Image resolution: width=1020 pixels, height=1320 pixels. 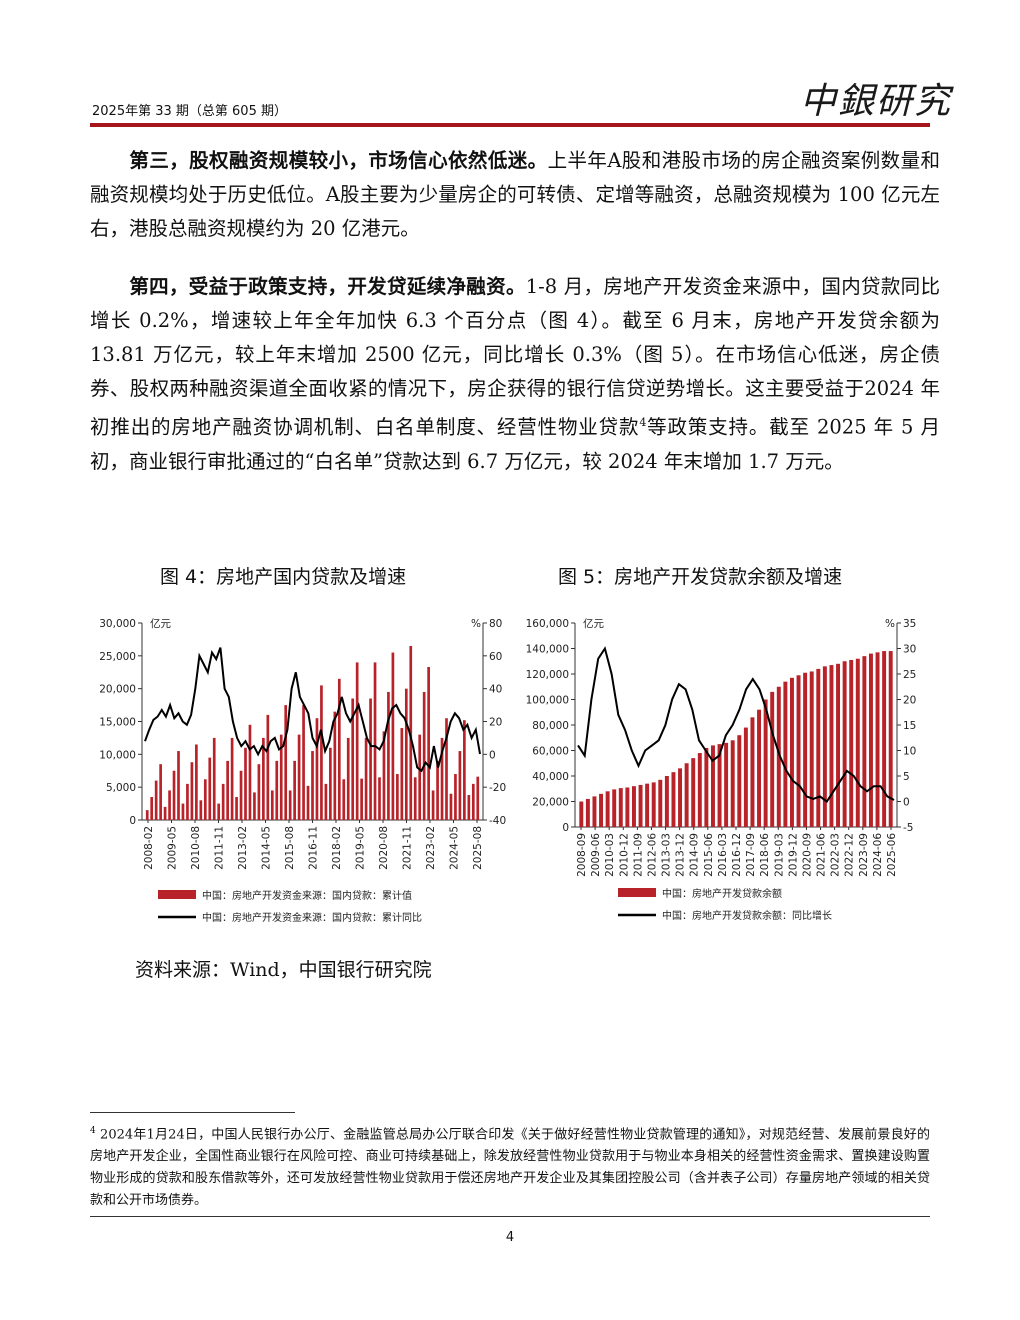 What do you see at coordinates (117, 657) in the screenshot?
I see `y-left-tick-label: 25,000` at bounding box center [117, 657].